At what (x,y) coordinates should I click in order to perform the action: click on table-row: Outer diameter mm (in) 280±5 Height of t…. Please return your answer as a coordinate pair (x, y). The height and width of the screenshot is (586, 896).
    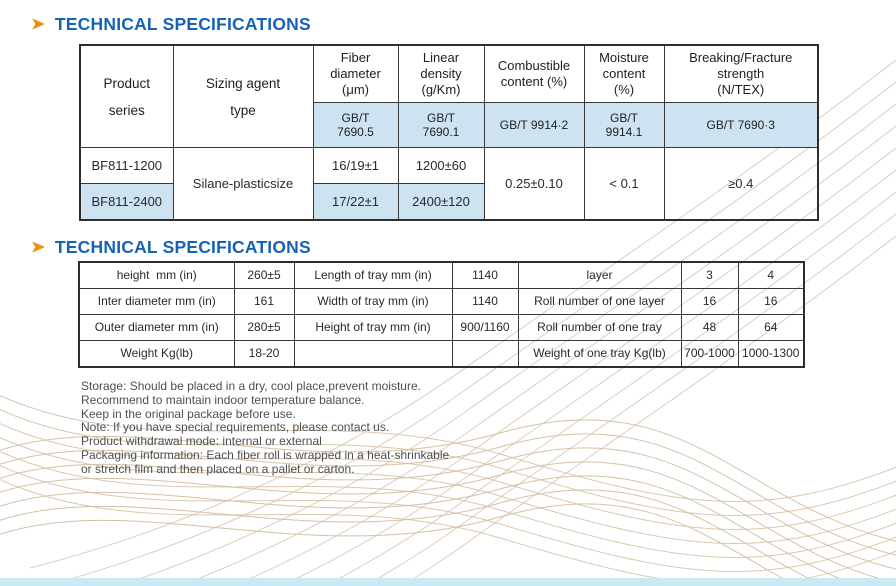
    Looking at the image, I should click on (441, 327).